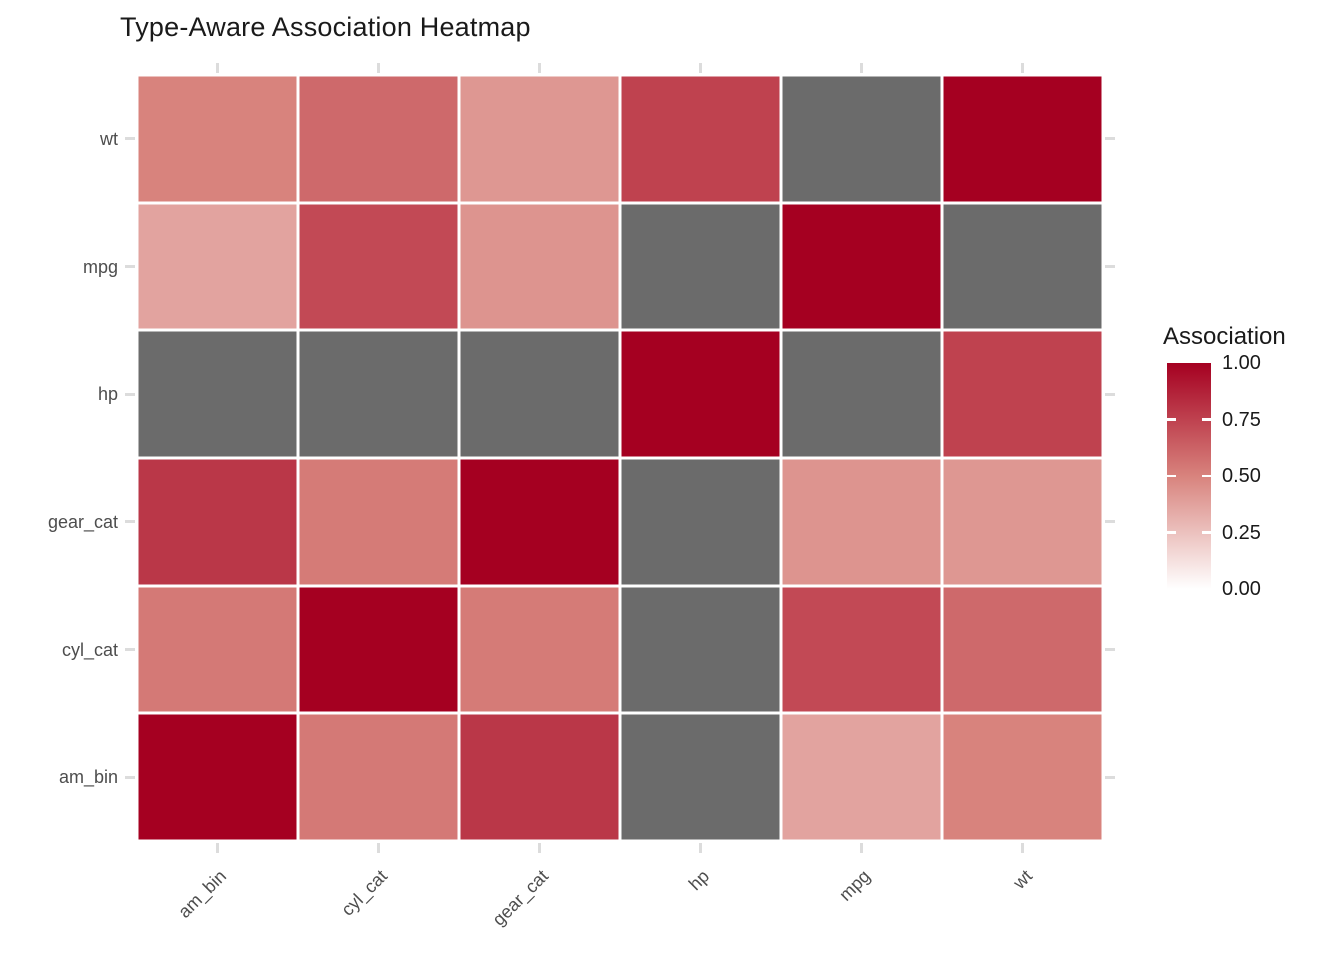  What do you see at coordinates (539, 266) in the screenshot?
I see `heatmap-cell-mpg-gear_cat` at bounding box center [539, 266].